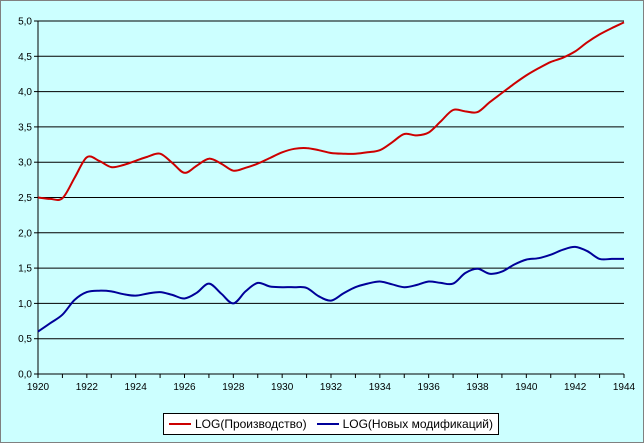 The image size is (644, 443). Describe the element at coordinates (136, 387) in the screenshot. I see `x-tick-label: 1924` at that location.